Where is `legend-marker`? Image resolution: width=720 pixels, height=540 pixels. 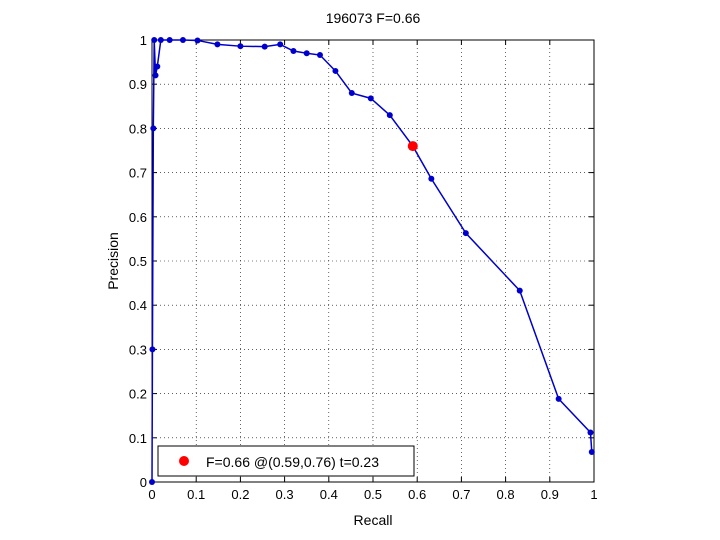
legend-marker is located at coordinates (184, 461).